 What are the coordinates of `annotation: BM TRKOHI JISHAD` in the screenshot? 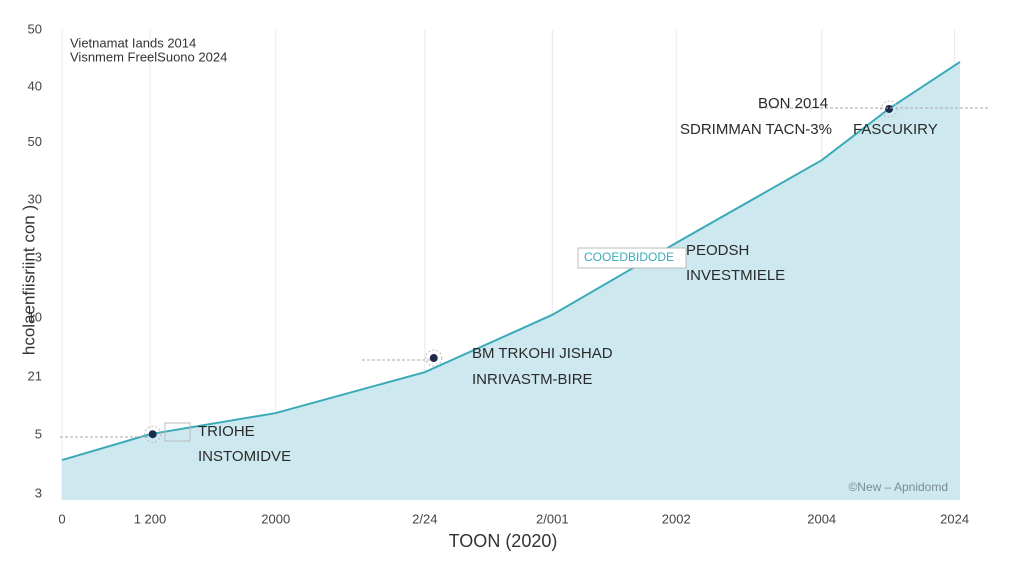 It's located at (542, 353).